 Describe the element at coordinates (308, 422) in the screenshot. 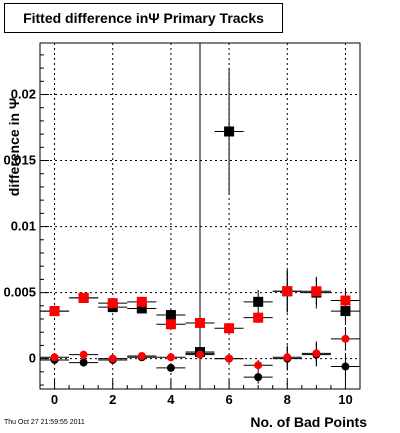

I see `x-axis-label: No. of Bad Points` at that location.